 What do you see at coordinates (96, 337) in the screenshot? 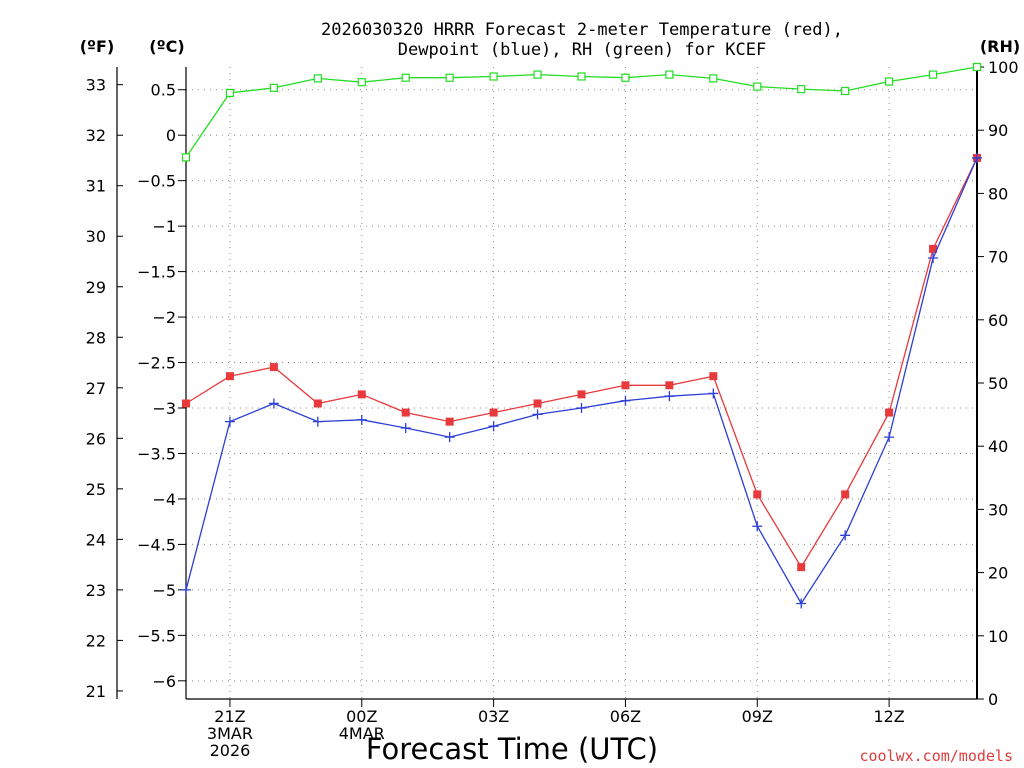
I see `fahrenheit-tick-label: 28` at bounding box center [96, 337].